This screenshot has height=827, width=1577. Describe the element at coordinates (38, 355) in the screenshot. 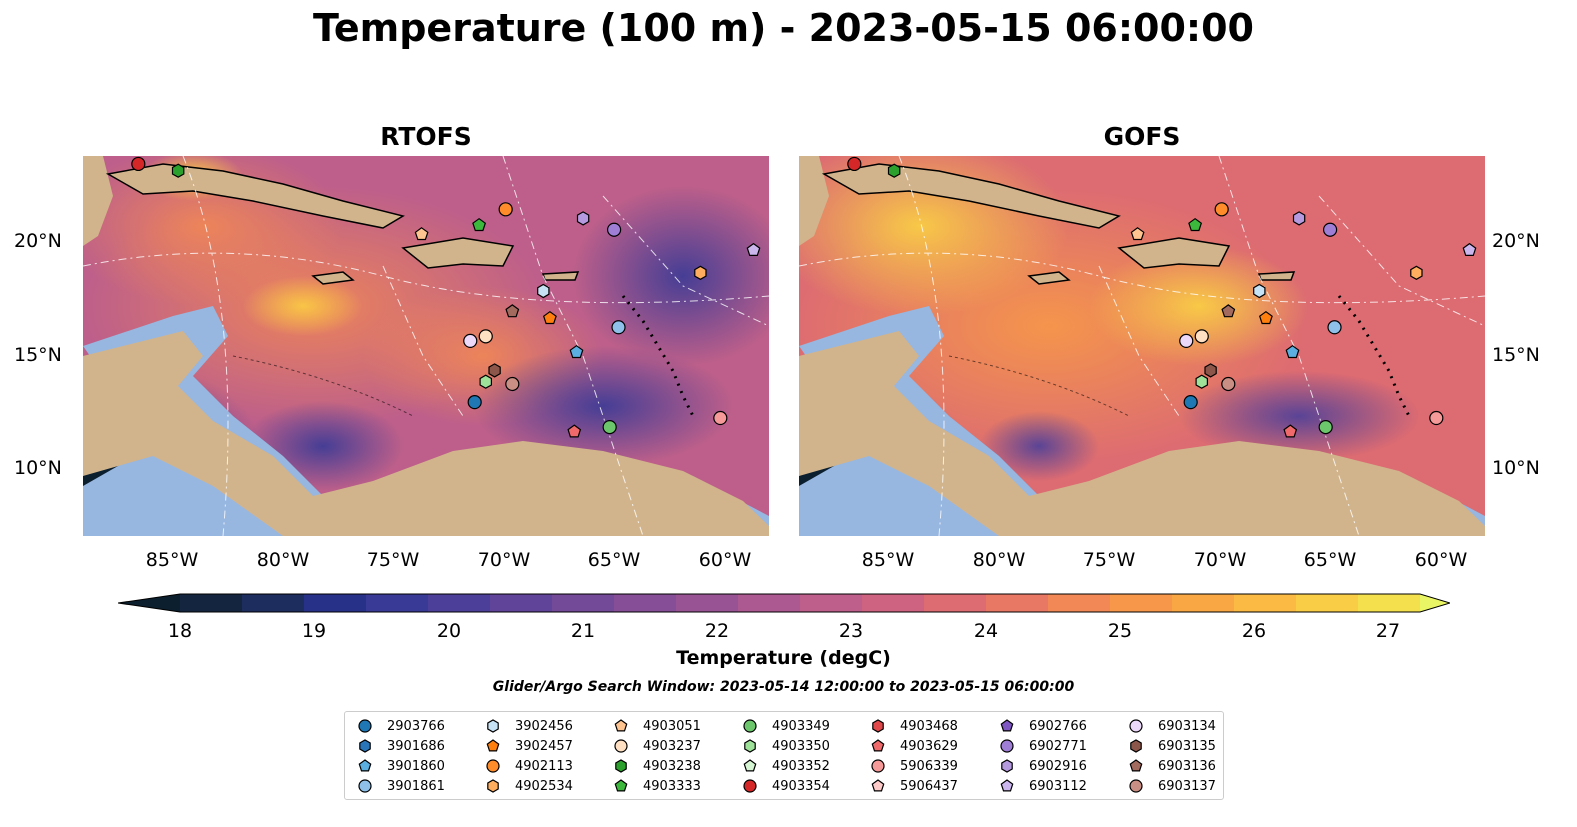

I see `lat-label-15n-left: 15°N` at that location.